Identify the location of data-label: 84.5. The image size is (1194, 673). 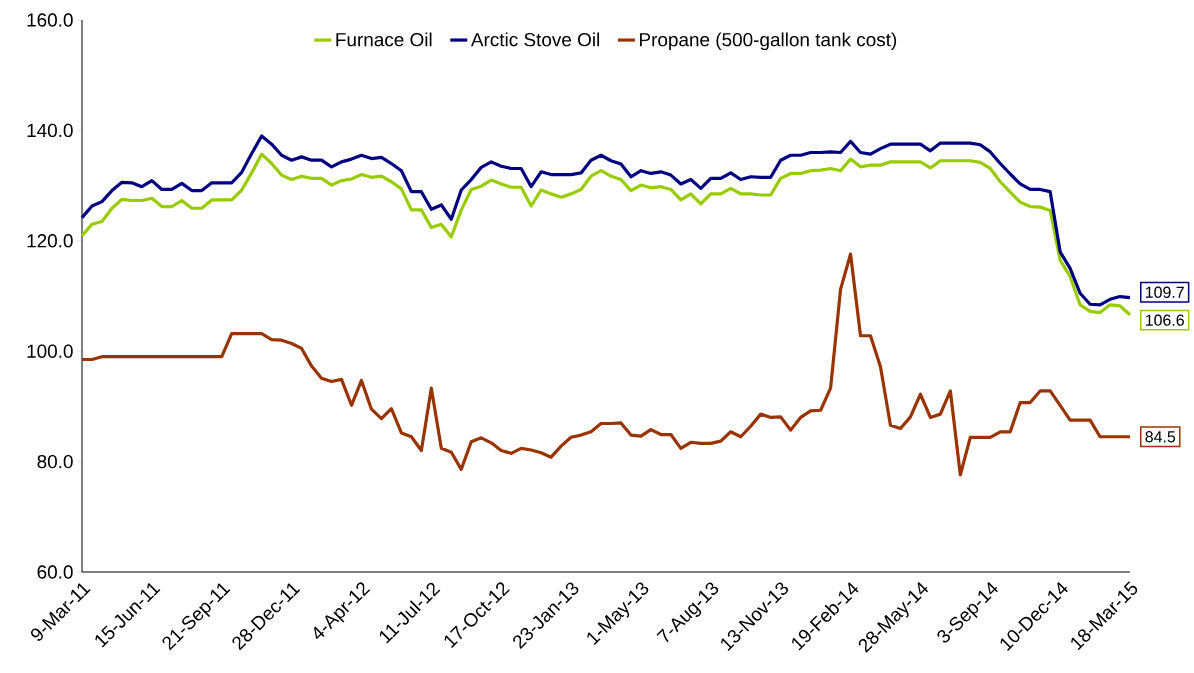
(1160, 437).